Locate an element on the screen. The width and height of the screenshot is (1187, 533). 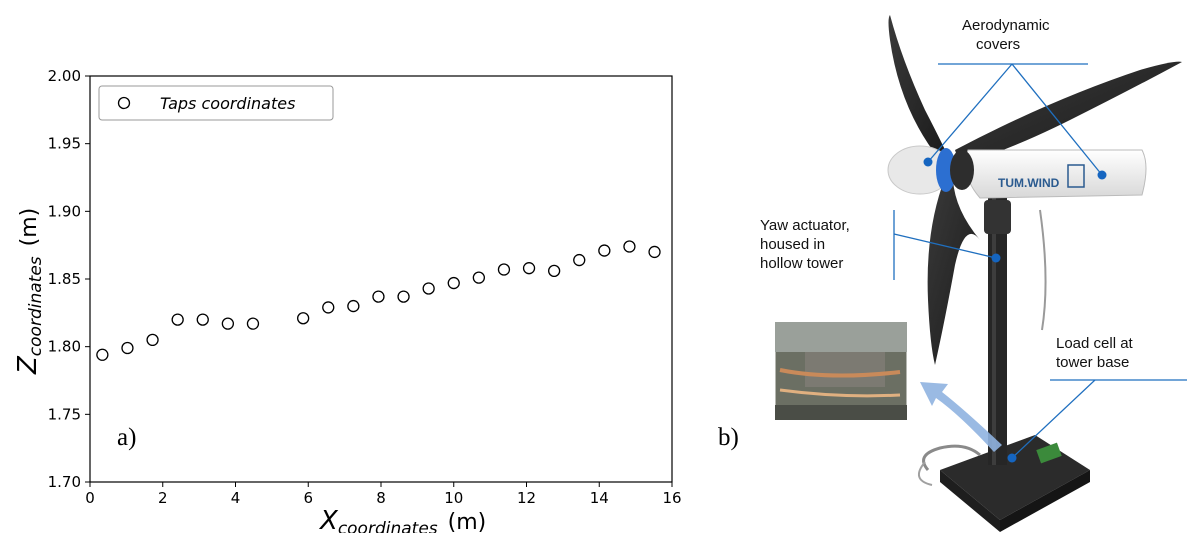
callout-aero-line1: Aerodynamic is located at coordinates (1006, 25).